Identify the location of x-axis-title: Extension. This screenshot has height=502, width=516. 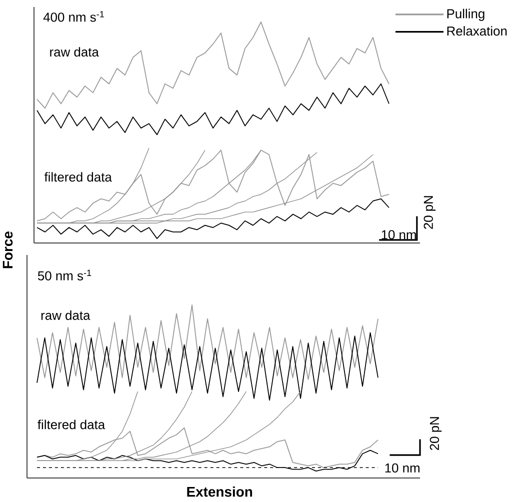
(219, 491).